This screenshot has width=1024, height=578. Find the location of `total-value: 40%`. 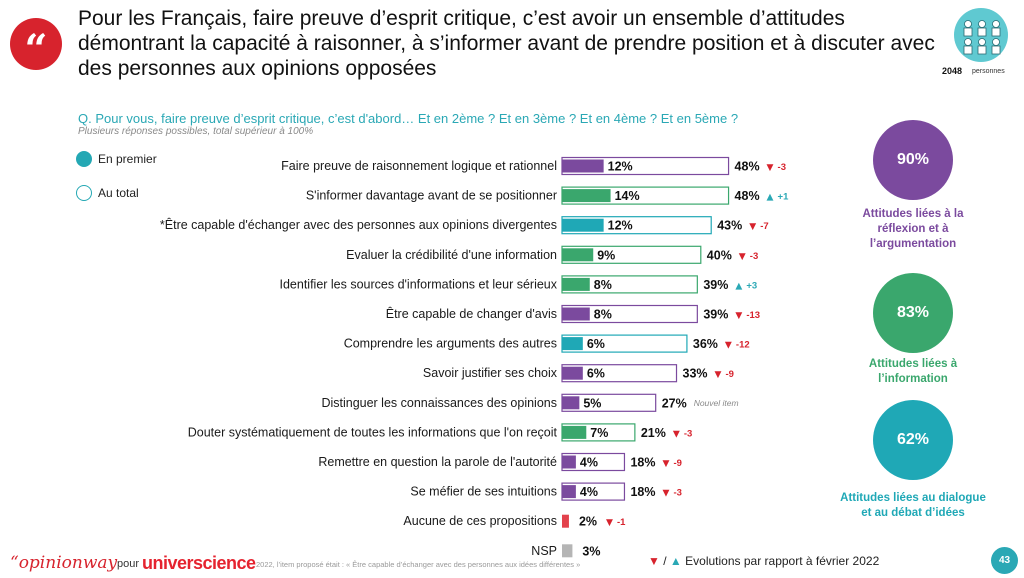

total-value: 40% is located at coordinates (719, 255).